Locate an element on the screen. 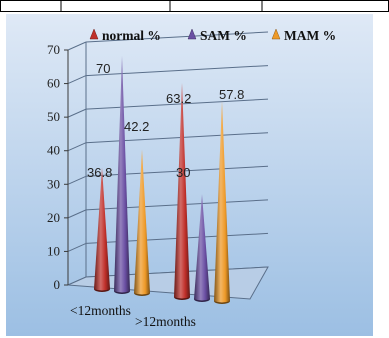 Image resolution: width=389 pixels, height=338 pixels. table-border-strip is located at coordinates (194, 6).